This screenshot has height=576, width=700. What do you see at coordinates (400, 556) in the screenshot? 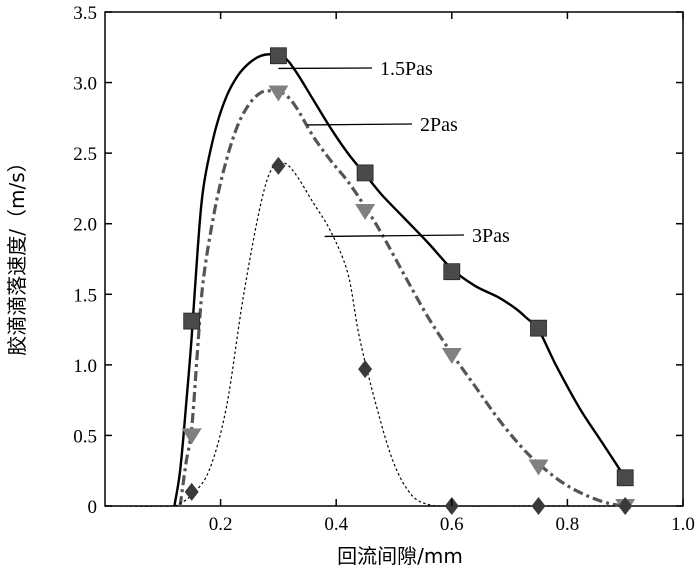
I see `x-axis-label: 回流间隙/mm` at bounding box center [400, 556].